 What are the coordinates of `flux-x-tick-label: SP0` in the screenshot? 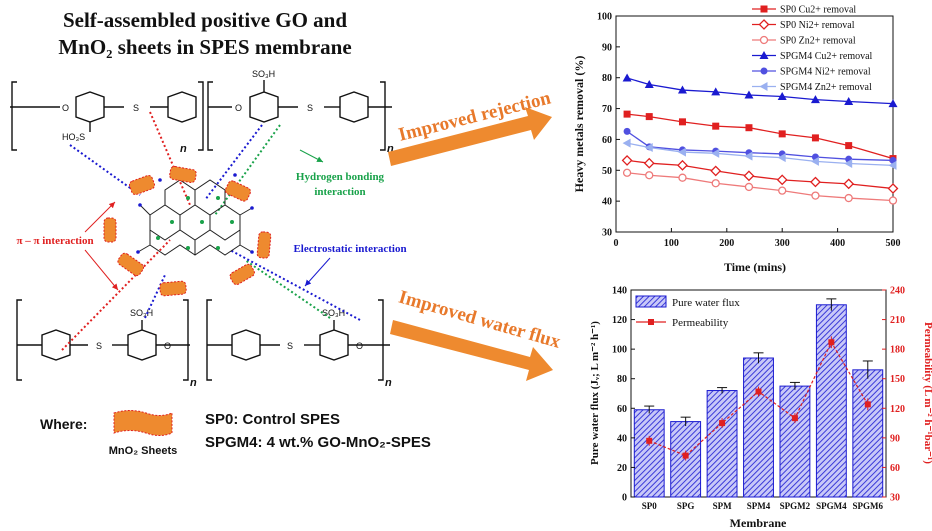 It's located at (650, 506).